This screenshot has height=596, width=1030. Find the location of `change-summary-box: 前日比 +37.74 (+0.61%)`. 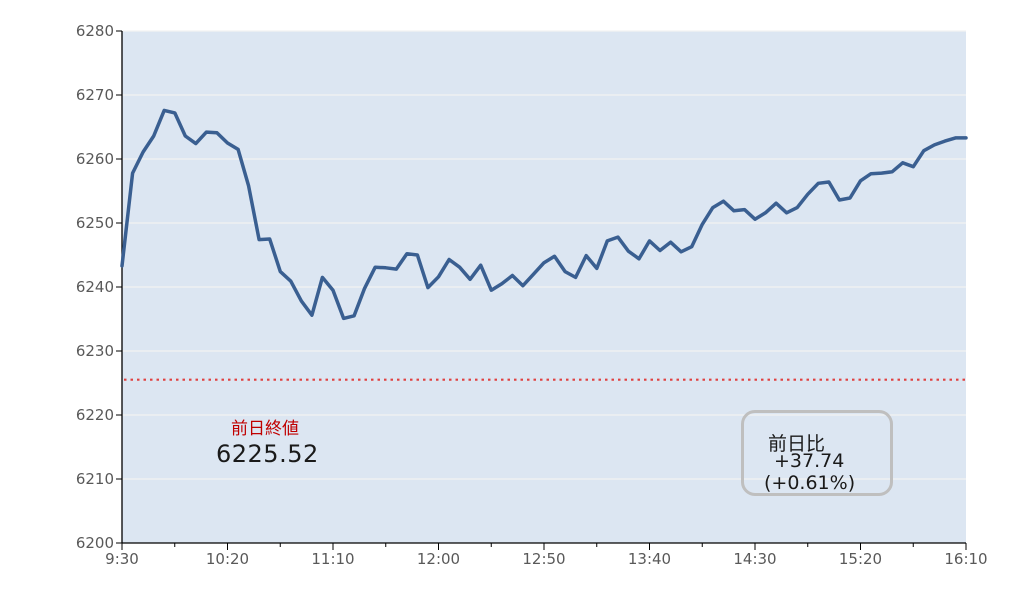

change-summary-box: 前日比 +37.74 (+0.61%) is located at coordinates (817, 453).